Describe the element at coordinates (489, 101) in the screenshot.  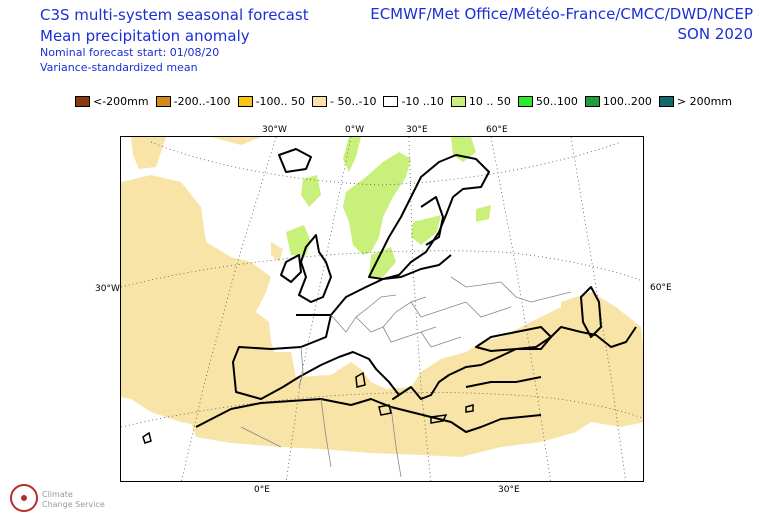
I see `legend-label-10-50: 10 .. 50` at that location.